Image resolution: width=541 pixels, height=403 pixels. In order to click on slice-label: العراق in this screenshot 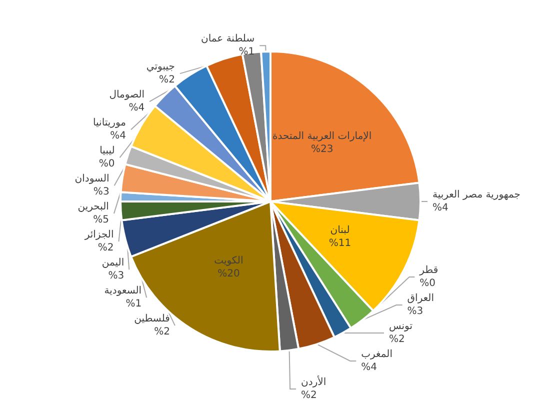, I will do `click(420, 298)`.